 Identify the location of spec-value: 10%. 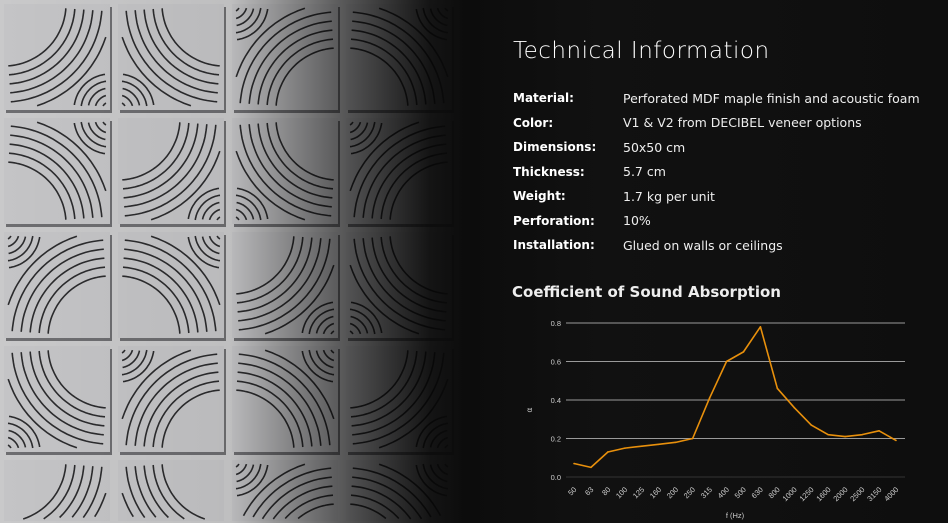
(637, 221).